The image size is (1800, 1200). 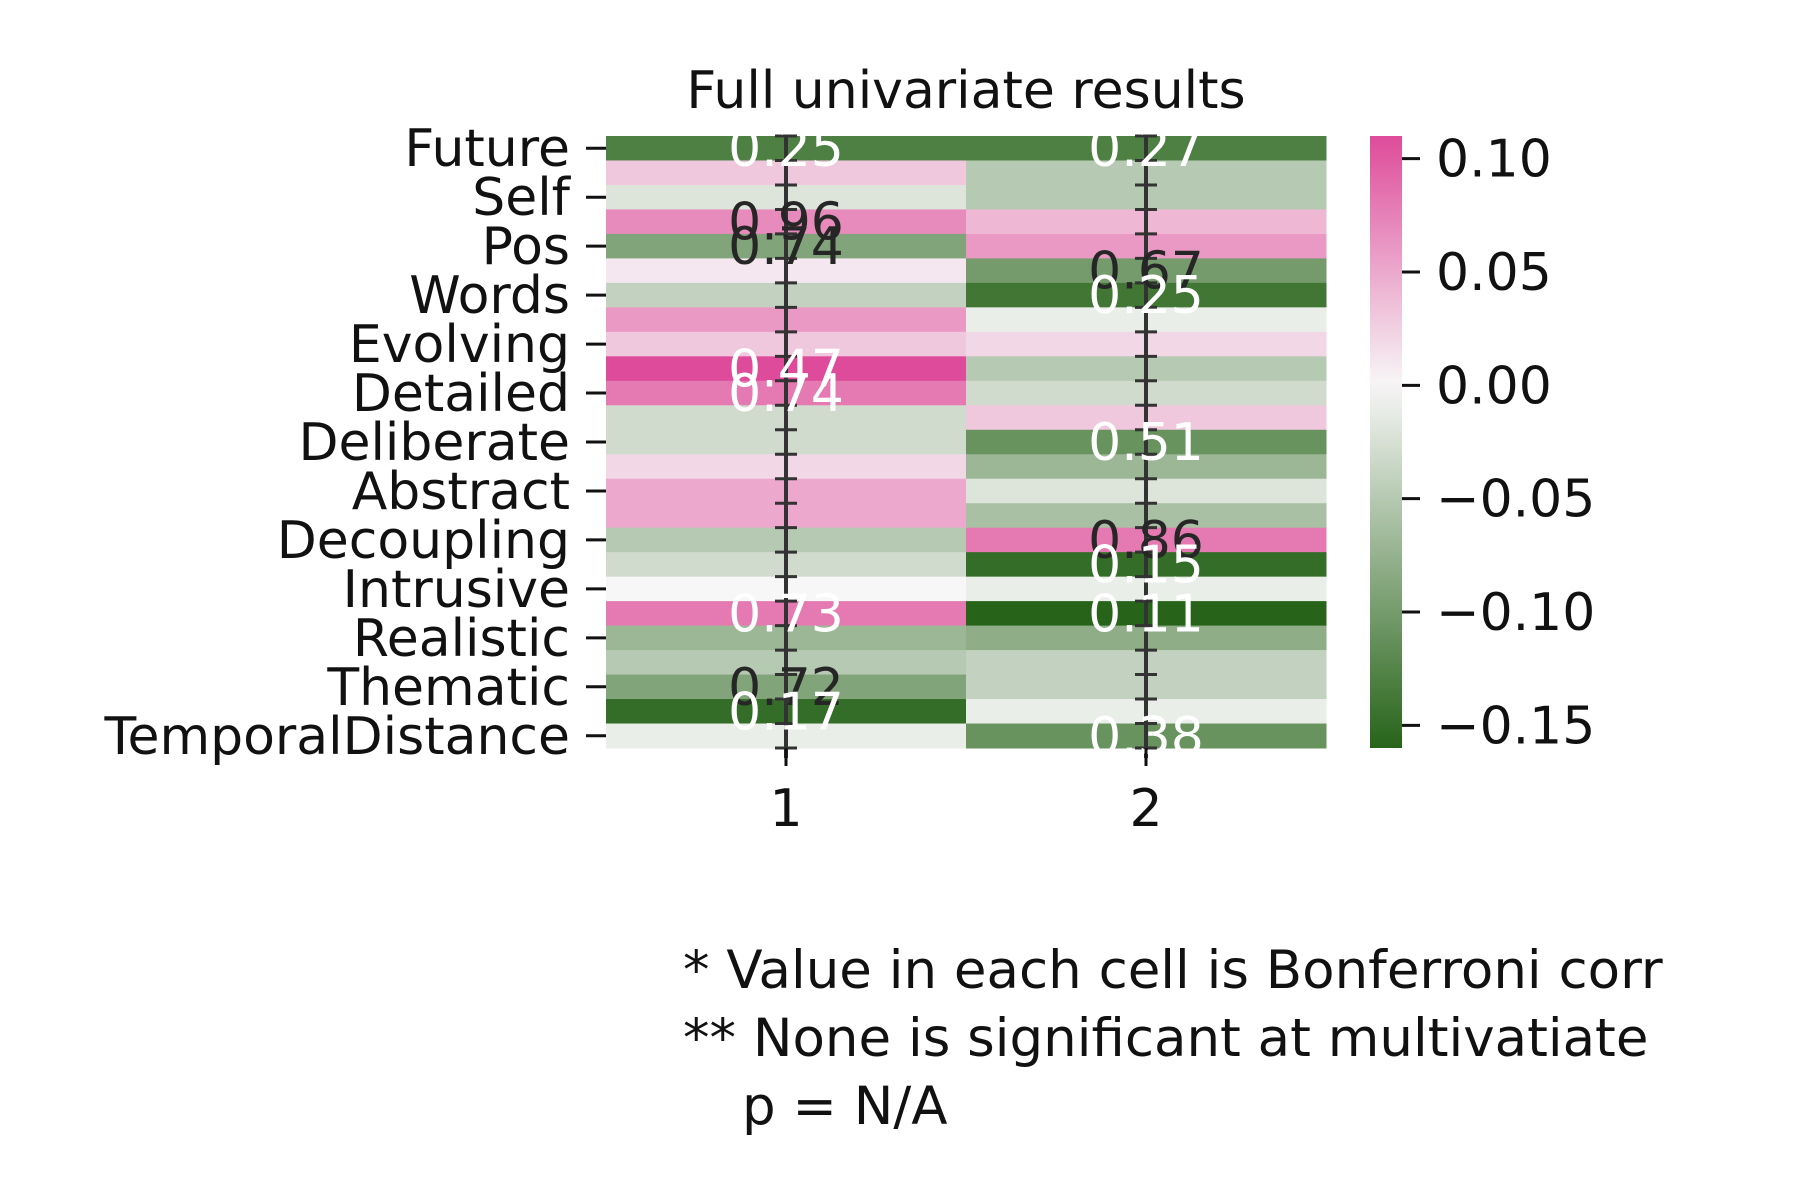 What do you see at coordinates (845, 1106) in the screenshot?
I see `footnote-line-3: p = N/A` at bounding box center [845, 1106].